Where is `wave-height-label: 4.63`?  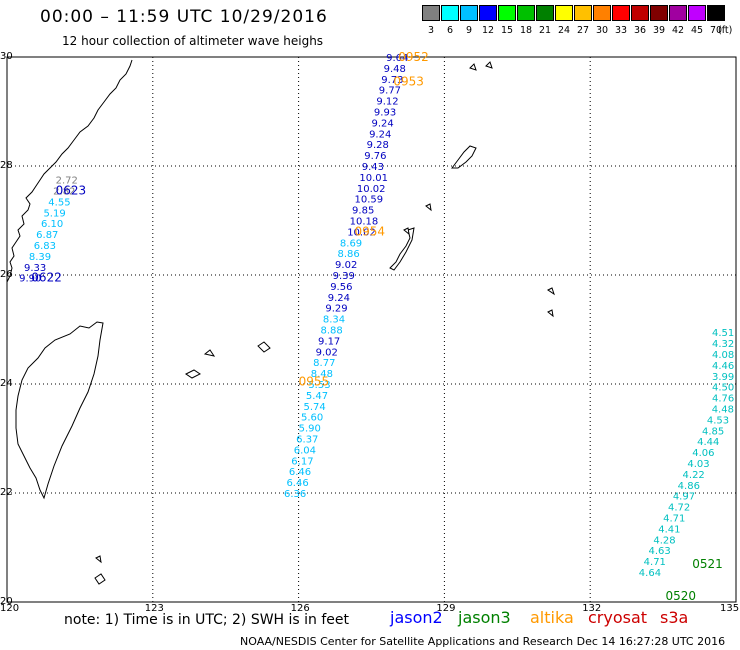
wave-height-label: 4.63 is located at coordinates (660, 551).